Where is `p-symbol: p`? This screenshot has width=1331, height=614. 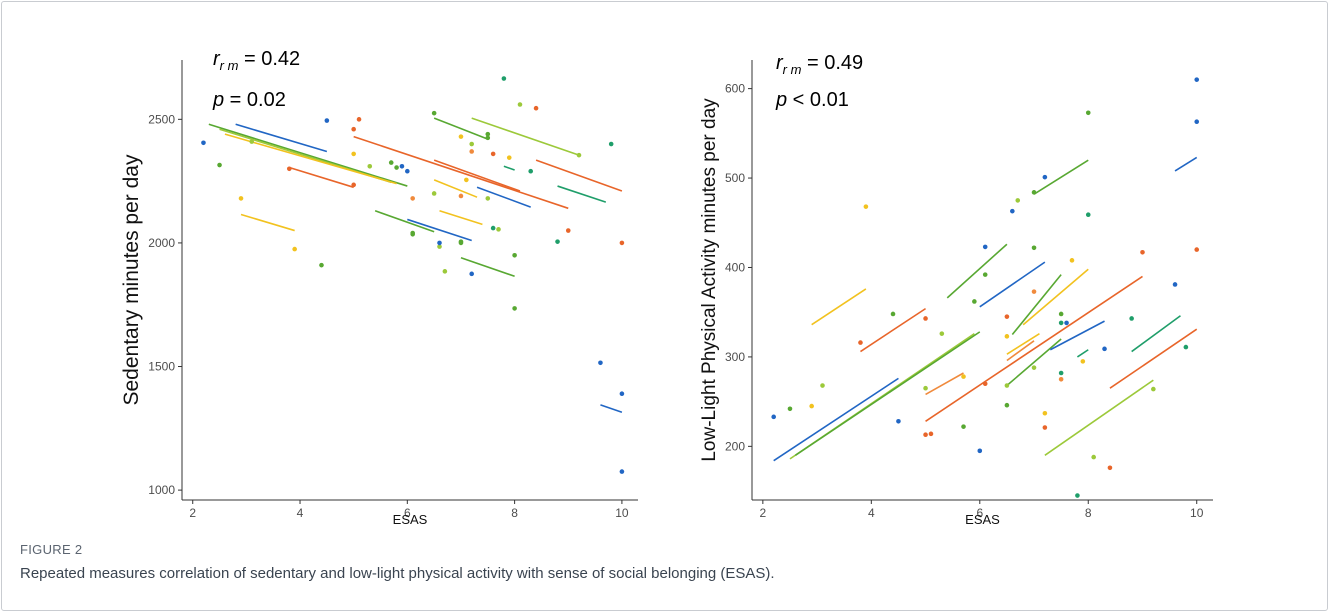 p-symbol: p is located at coordinates (781, 100).